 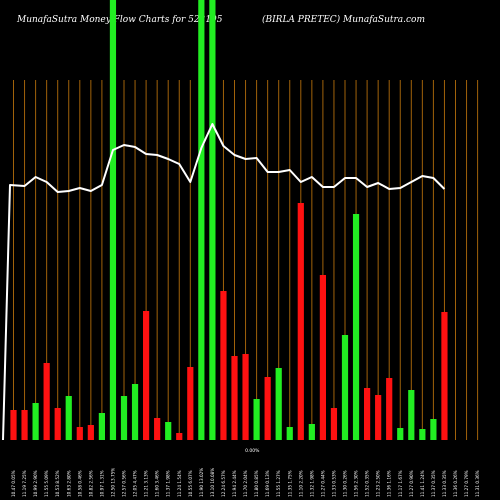 What do you see at coordinates (168, 483) in the screenshot?
I see `x-tick-label: 11.37 1.98%` at bounding box center [168, 483].